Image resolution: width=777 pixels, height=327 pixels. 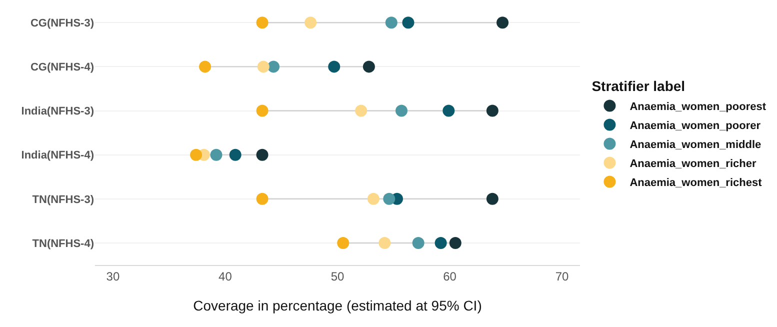 What do you see at coordinates (337, 306) in the screenshot?
I see `x-axis-title: Coverage in percentage (estimated at 95% CI)` at bounding box center [337, 306].